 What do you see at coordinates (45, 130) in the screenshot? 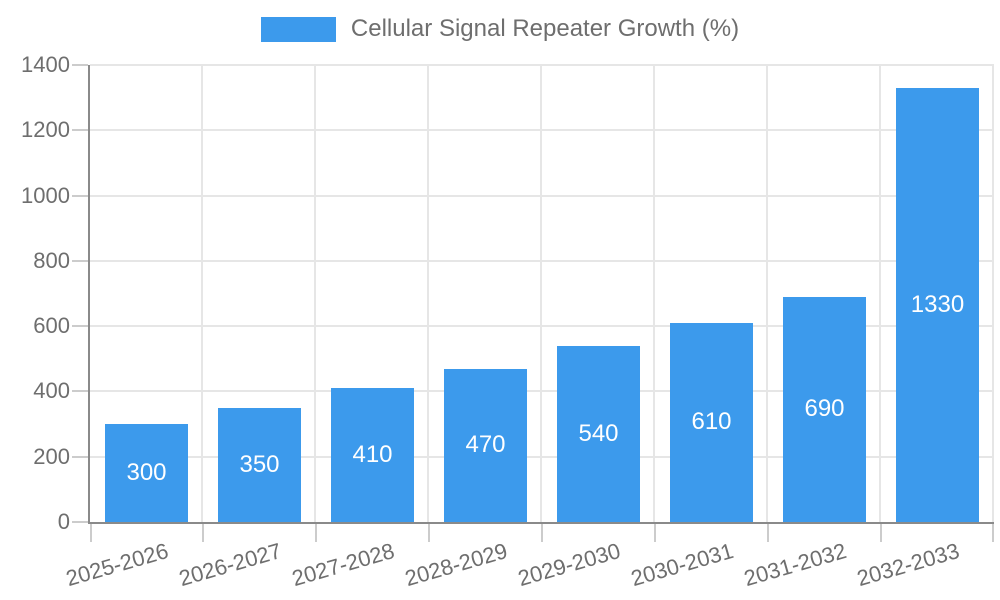
I see `y-axis-tick-label: 1200` at bounding box center [45, 130].